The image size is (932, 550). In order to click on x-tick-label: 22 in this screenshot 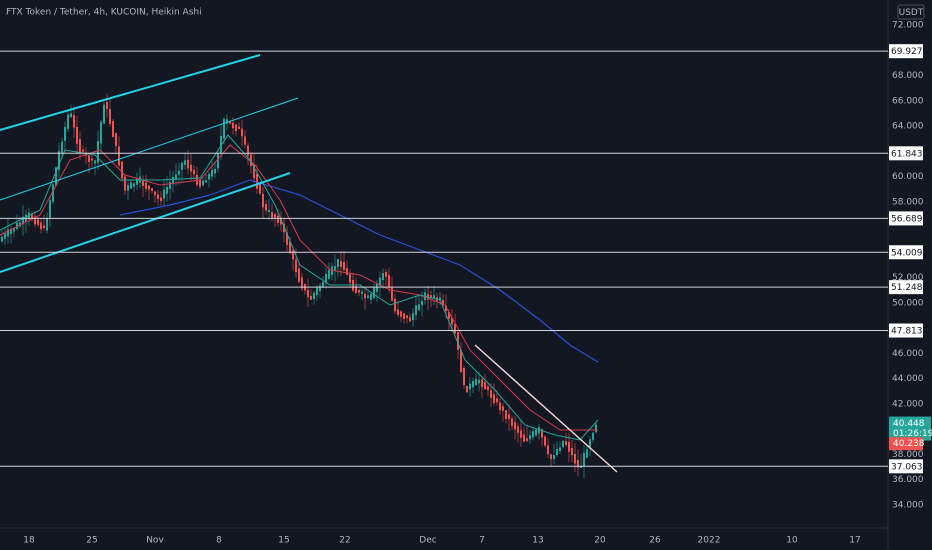, I will do `click(344, 541)`.